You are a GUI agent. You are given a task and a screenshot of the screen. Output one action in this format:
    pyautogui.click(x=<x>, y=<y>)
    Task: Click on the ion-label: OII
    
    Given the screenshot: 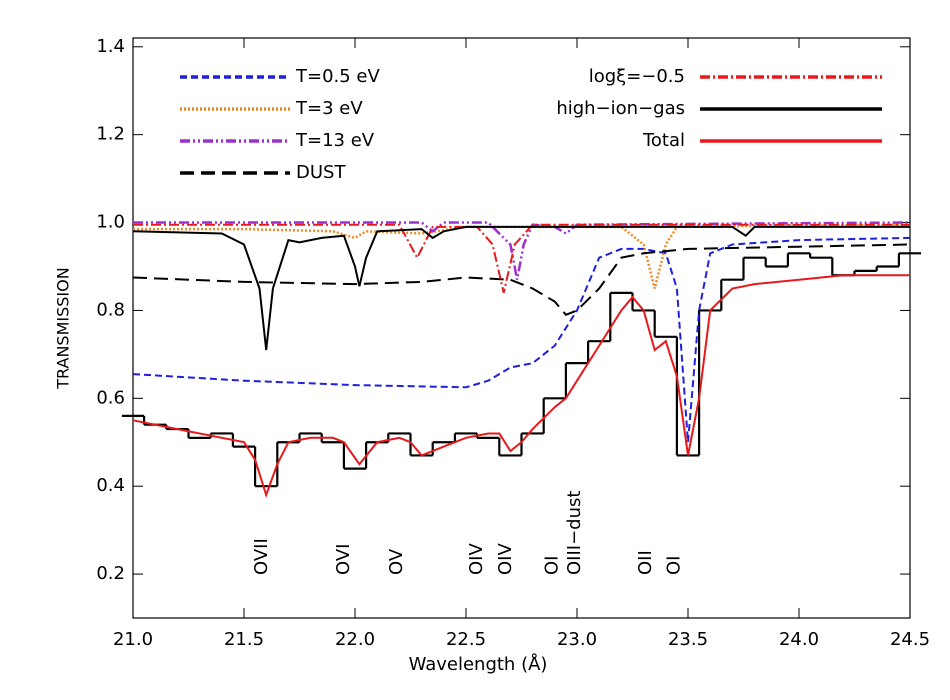 What is the action you would take?
    pyautogui.click(x=645, y=562)
    